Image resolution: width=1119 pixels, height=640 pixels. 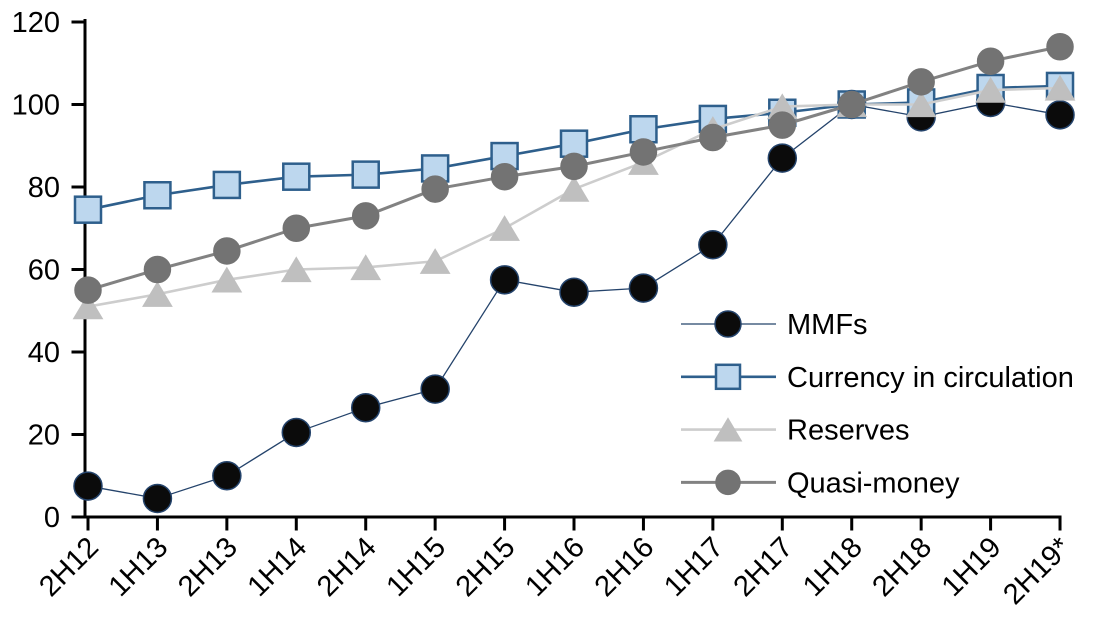 What do you see at coordinates (52, 518) in the screenshot?
I see `y-axis-tick-label: 0` at bounding box center [52, 518].